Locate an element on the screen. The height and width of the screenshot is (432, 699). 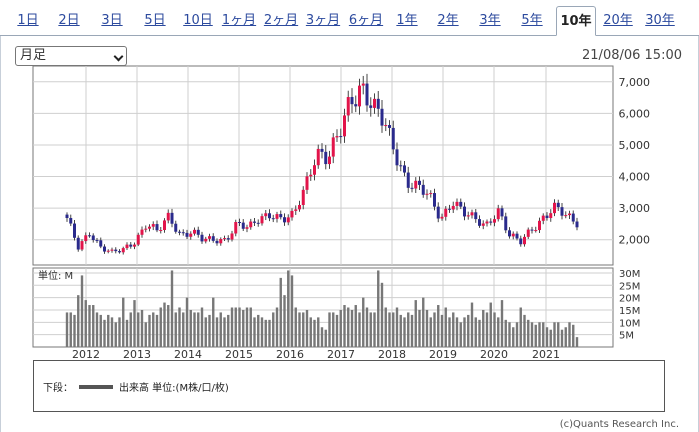
tab-3ヶ月: 3ヶ月 is located at coordinates (323, 20).